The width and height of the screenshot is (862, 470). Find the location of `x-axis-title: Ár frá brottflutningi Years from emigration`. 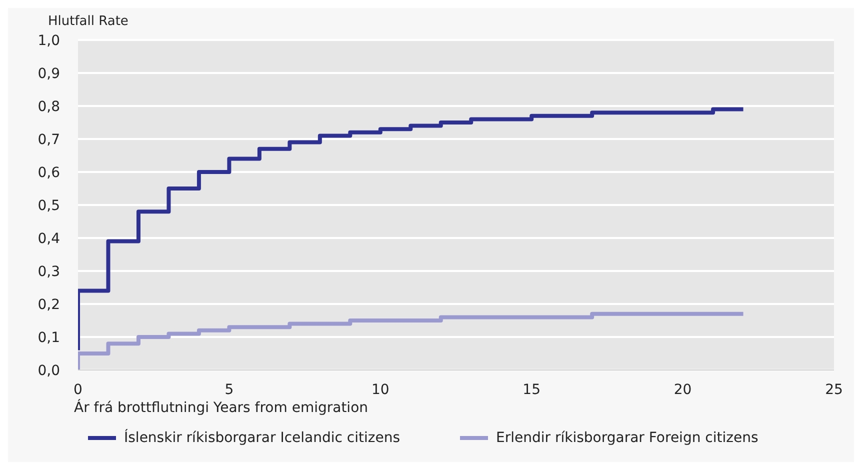

x-axis-title: Ár frá brottflutningi Years from emigration is located at coordinates (221, 408).